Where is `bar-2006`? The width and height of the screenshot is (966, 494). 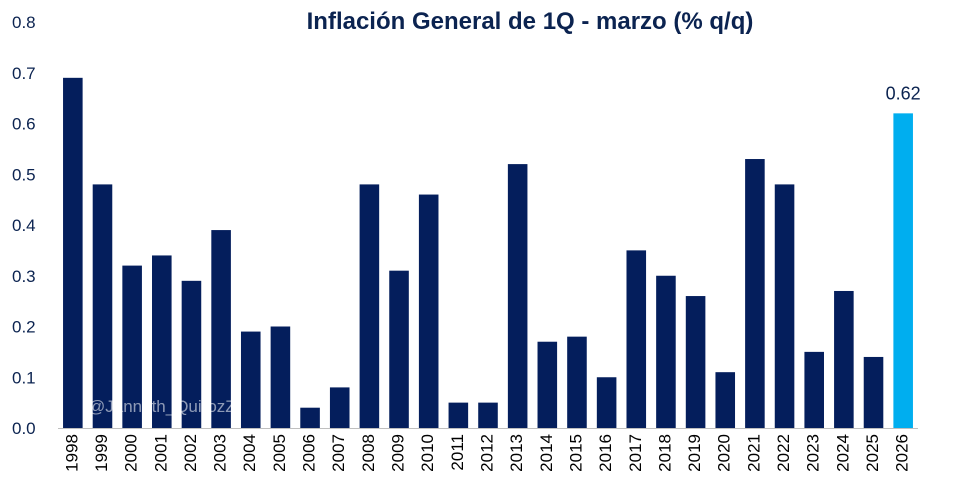 bar-2006 is located at coordinates (310, 417).